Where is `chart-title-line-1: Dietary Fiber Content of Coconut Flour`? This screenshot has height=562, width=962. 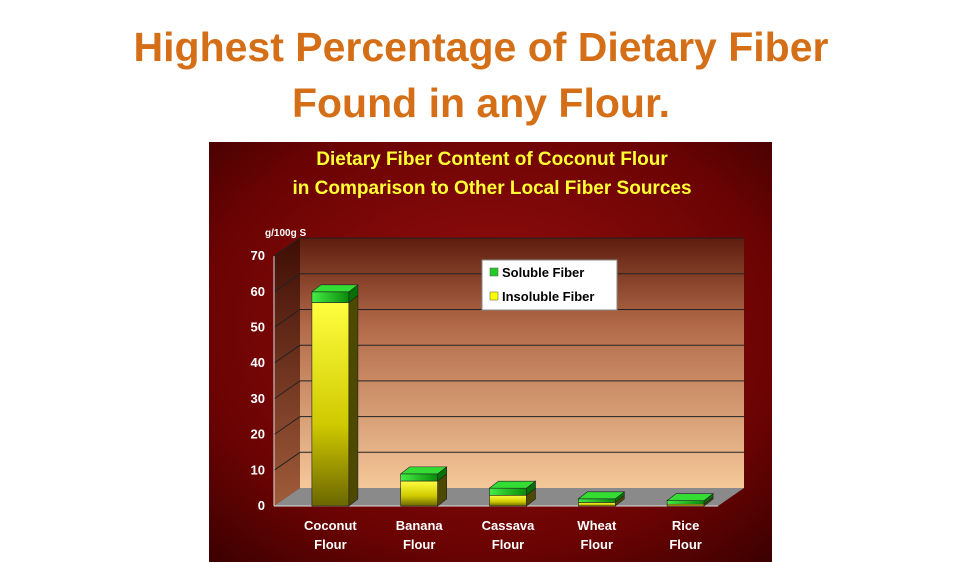 chart-title-line-1: Dietary Fiber Content of Coconut Flour is located at coordinates (492, 159).